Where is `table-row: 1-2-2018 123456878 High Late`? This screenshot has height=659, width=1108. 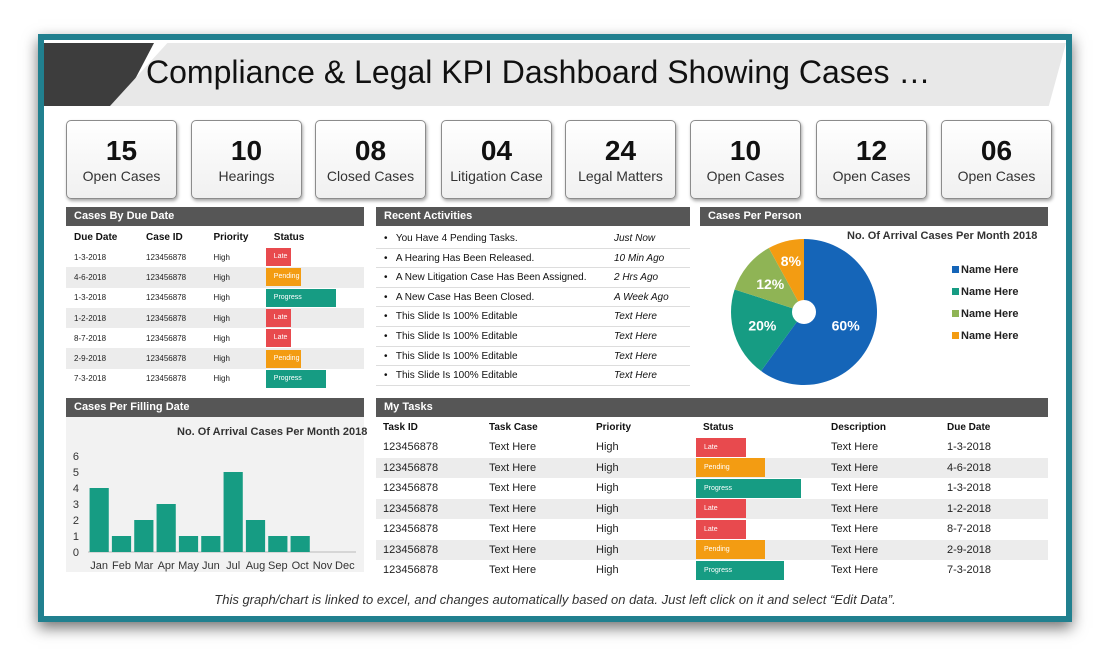
table-row: 1-2-2018 123456878 High Late is located at coordinates (215, 318).